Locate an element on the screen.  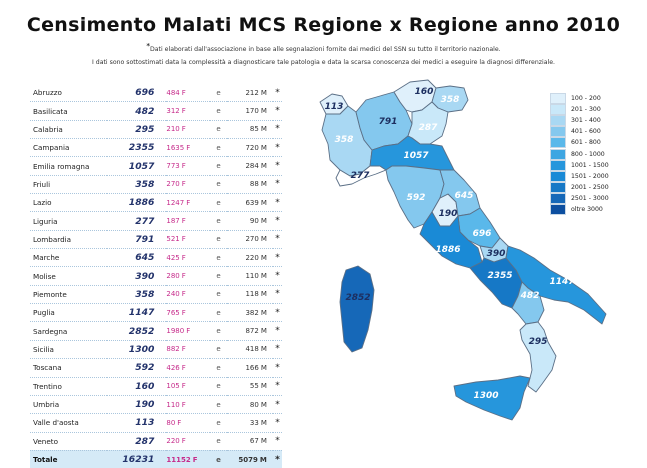
map-label-marche: 645 is located at coordinates (464, 196).